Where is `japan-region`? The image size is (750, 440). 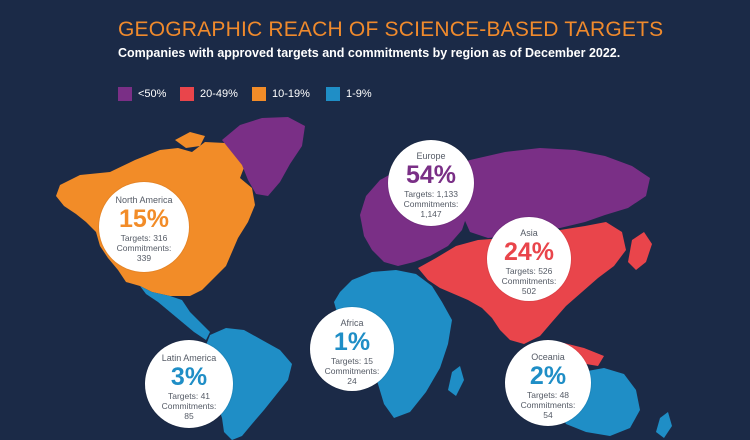 japan-region is located at coordinates (640, 251).